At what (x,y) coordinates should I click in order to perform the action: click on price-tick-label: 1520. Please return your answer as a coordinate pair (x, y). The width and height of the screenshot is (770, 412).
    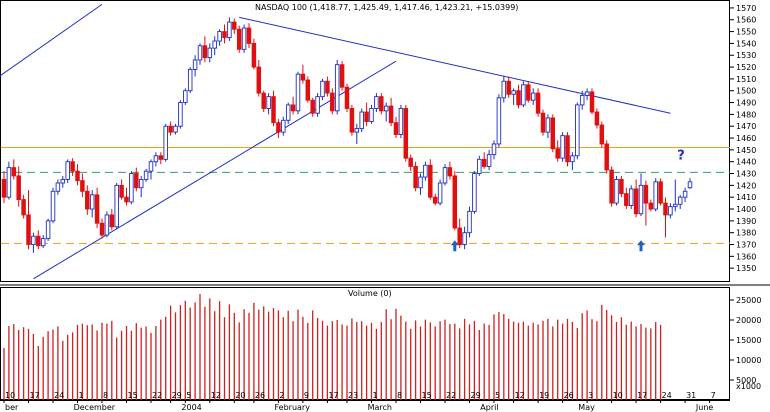
    Looking at the image, I should click on (746, 67).